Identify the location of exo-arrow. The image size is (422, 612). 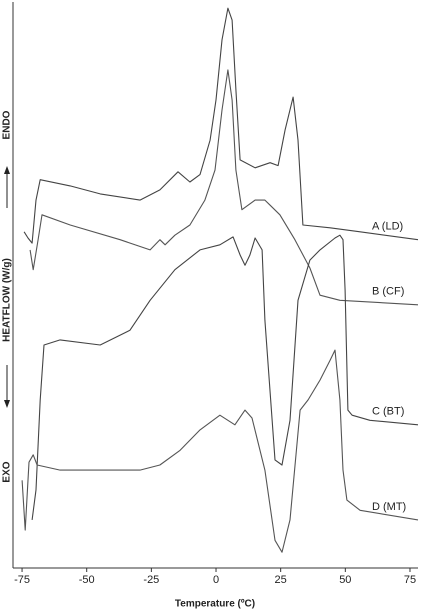
(7, 386).